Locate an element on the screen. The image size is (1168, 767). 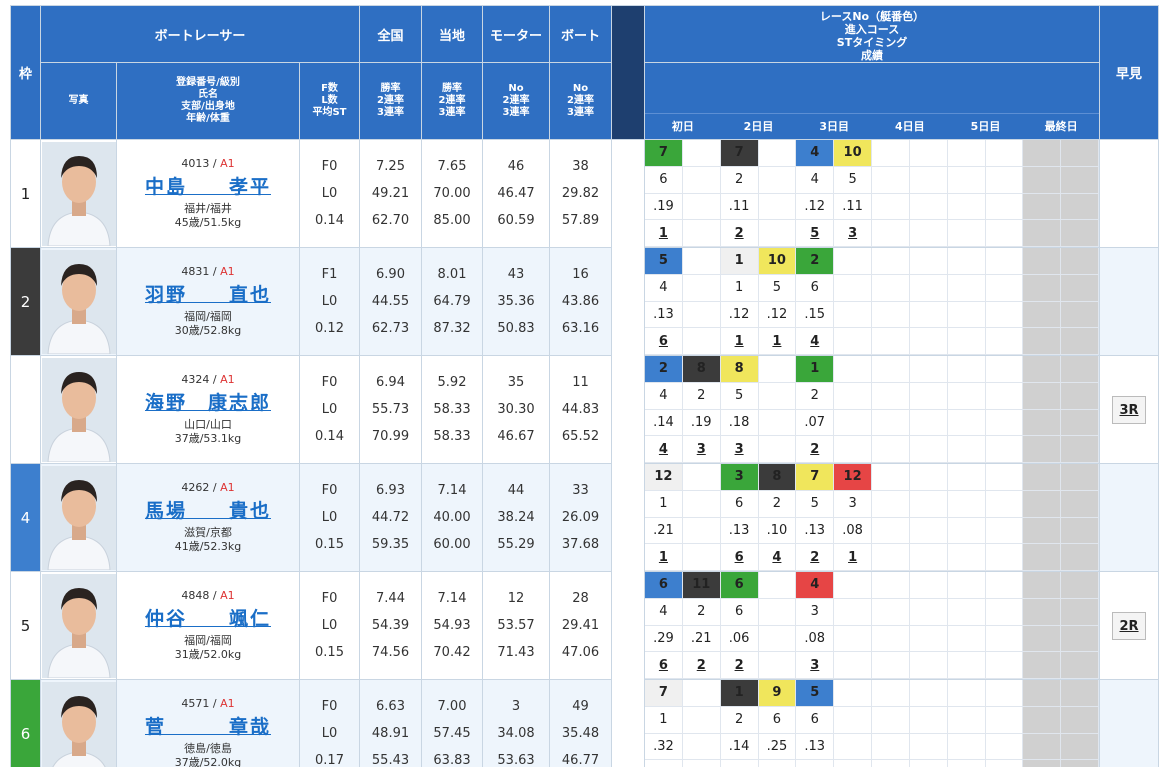
stat-value: 47.06 is located at coordinates (580, 652).